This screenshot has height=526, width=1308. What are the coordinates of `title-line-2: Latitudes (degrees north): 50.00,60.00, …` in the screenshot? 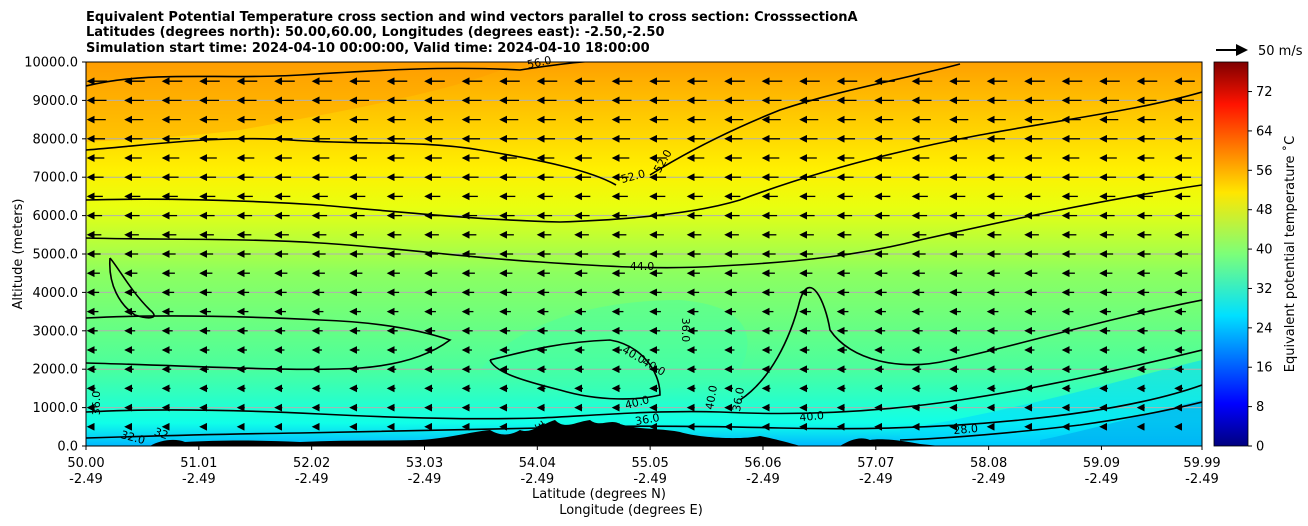 It's located at (375, 32).